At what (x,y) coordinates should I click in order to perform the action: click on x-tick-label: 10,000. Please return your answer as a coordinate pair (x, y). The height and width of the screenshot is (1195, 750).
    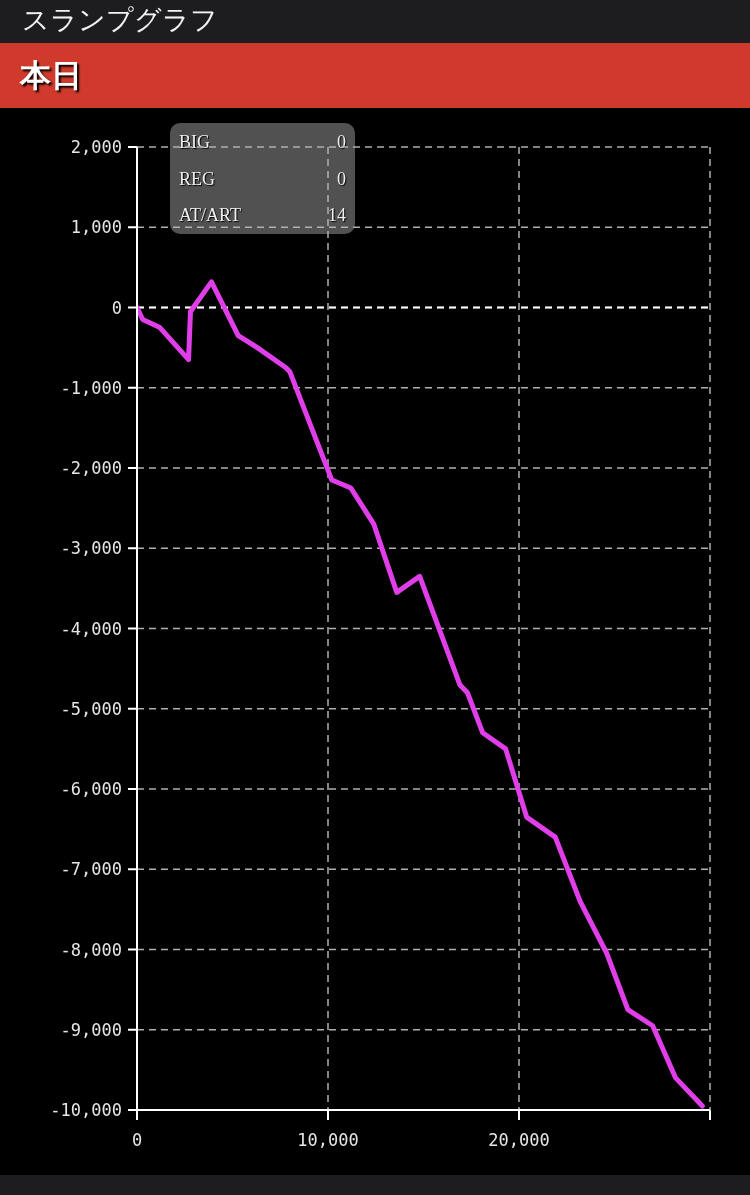
    Looking at the image, I should click on (328, 1140).